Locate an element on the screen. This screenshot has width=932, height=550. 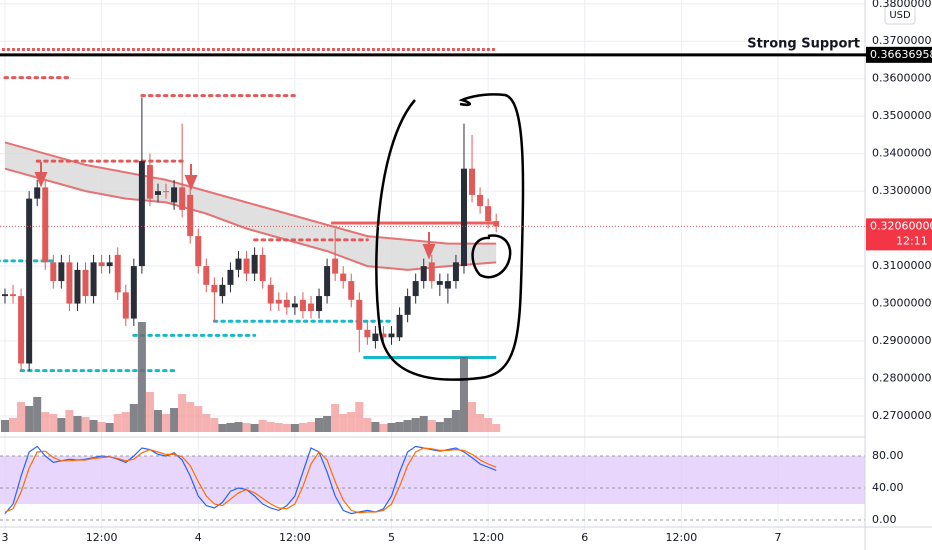
y-tick-label: 0.38000000 is located at coordinates (902, 5).